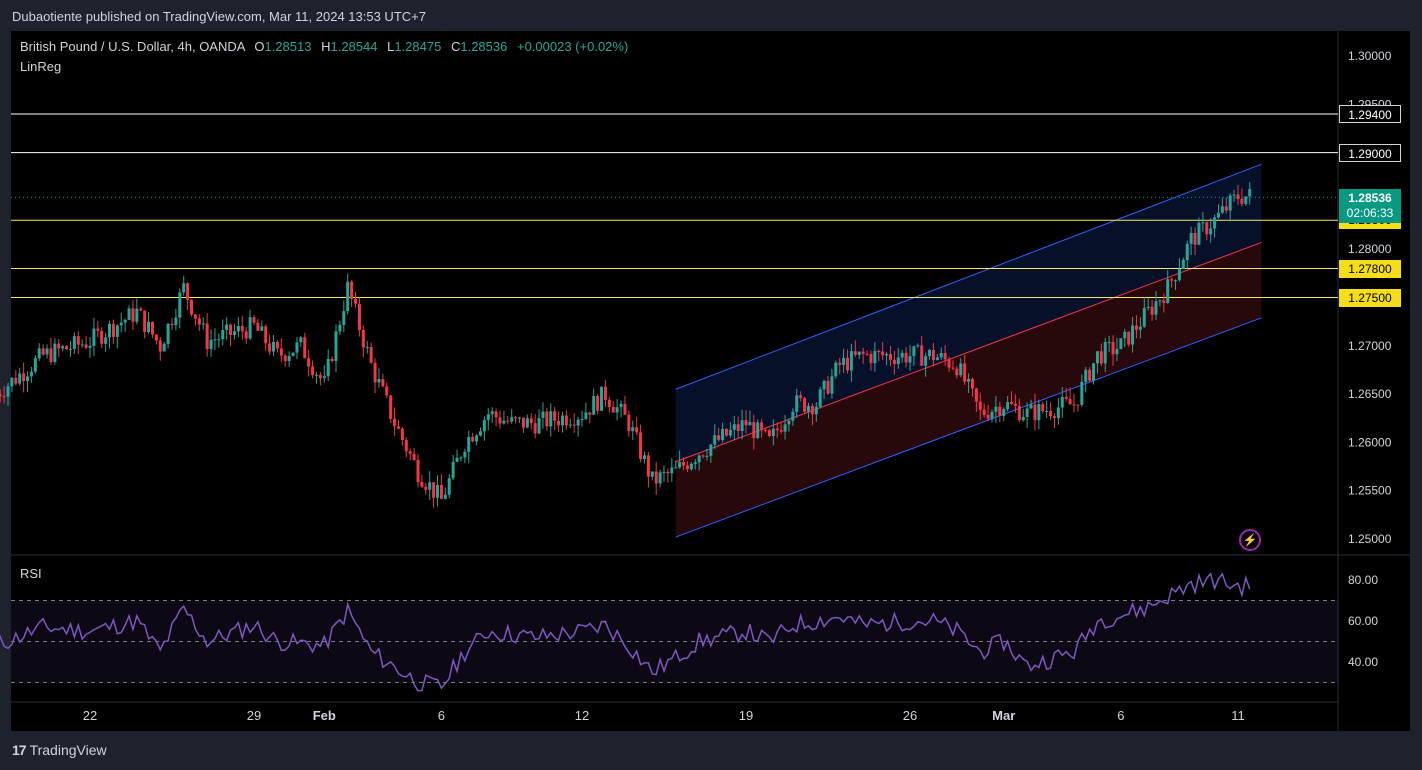 The height and width of the screenshot is (770, 1422). I want to click on linreg-indicator-label: LinReg, so click(41, 66).